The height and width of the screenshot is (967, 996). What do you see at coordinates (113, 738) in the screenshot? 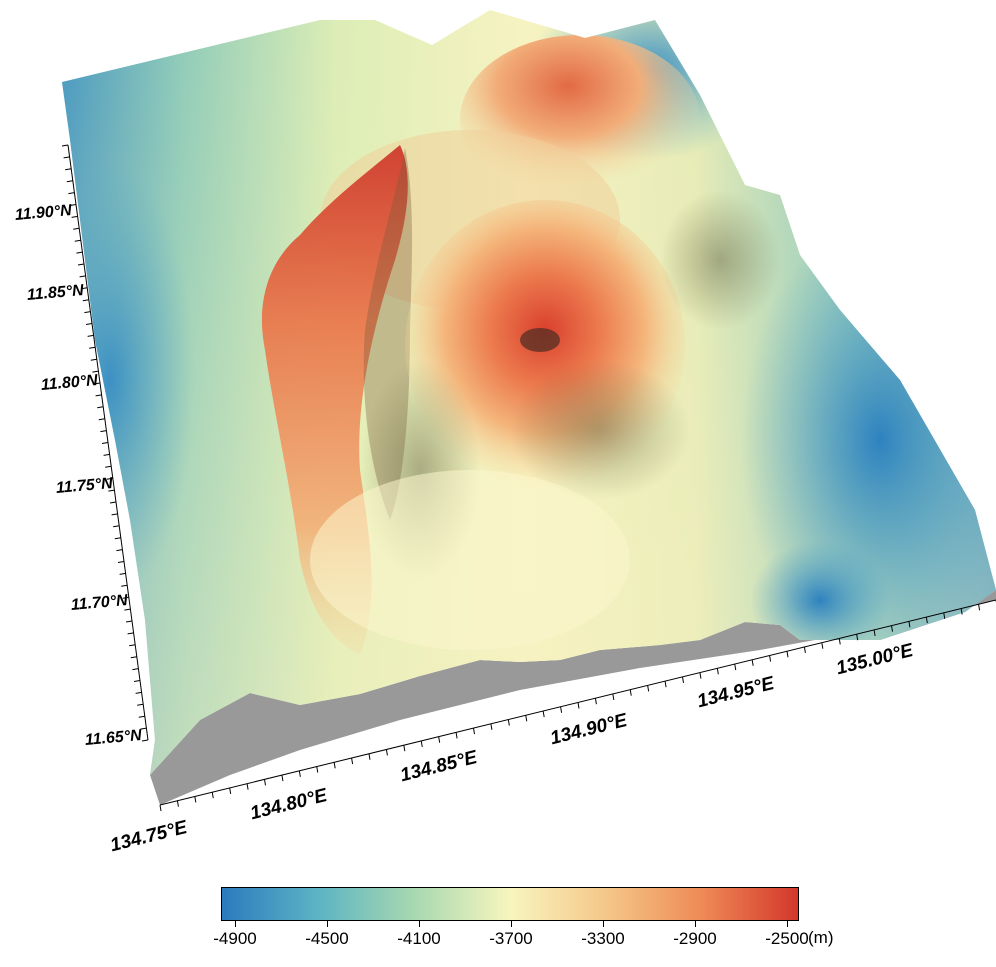
I see `latitude-label: 11.65°N` at bounding box center [113, 738].